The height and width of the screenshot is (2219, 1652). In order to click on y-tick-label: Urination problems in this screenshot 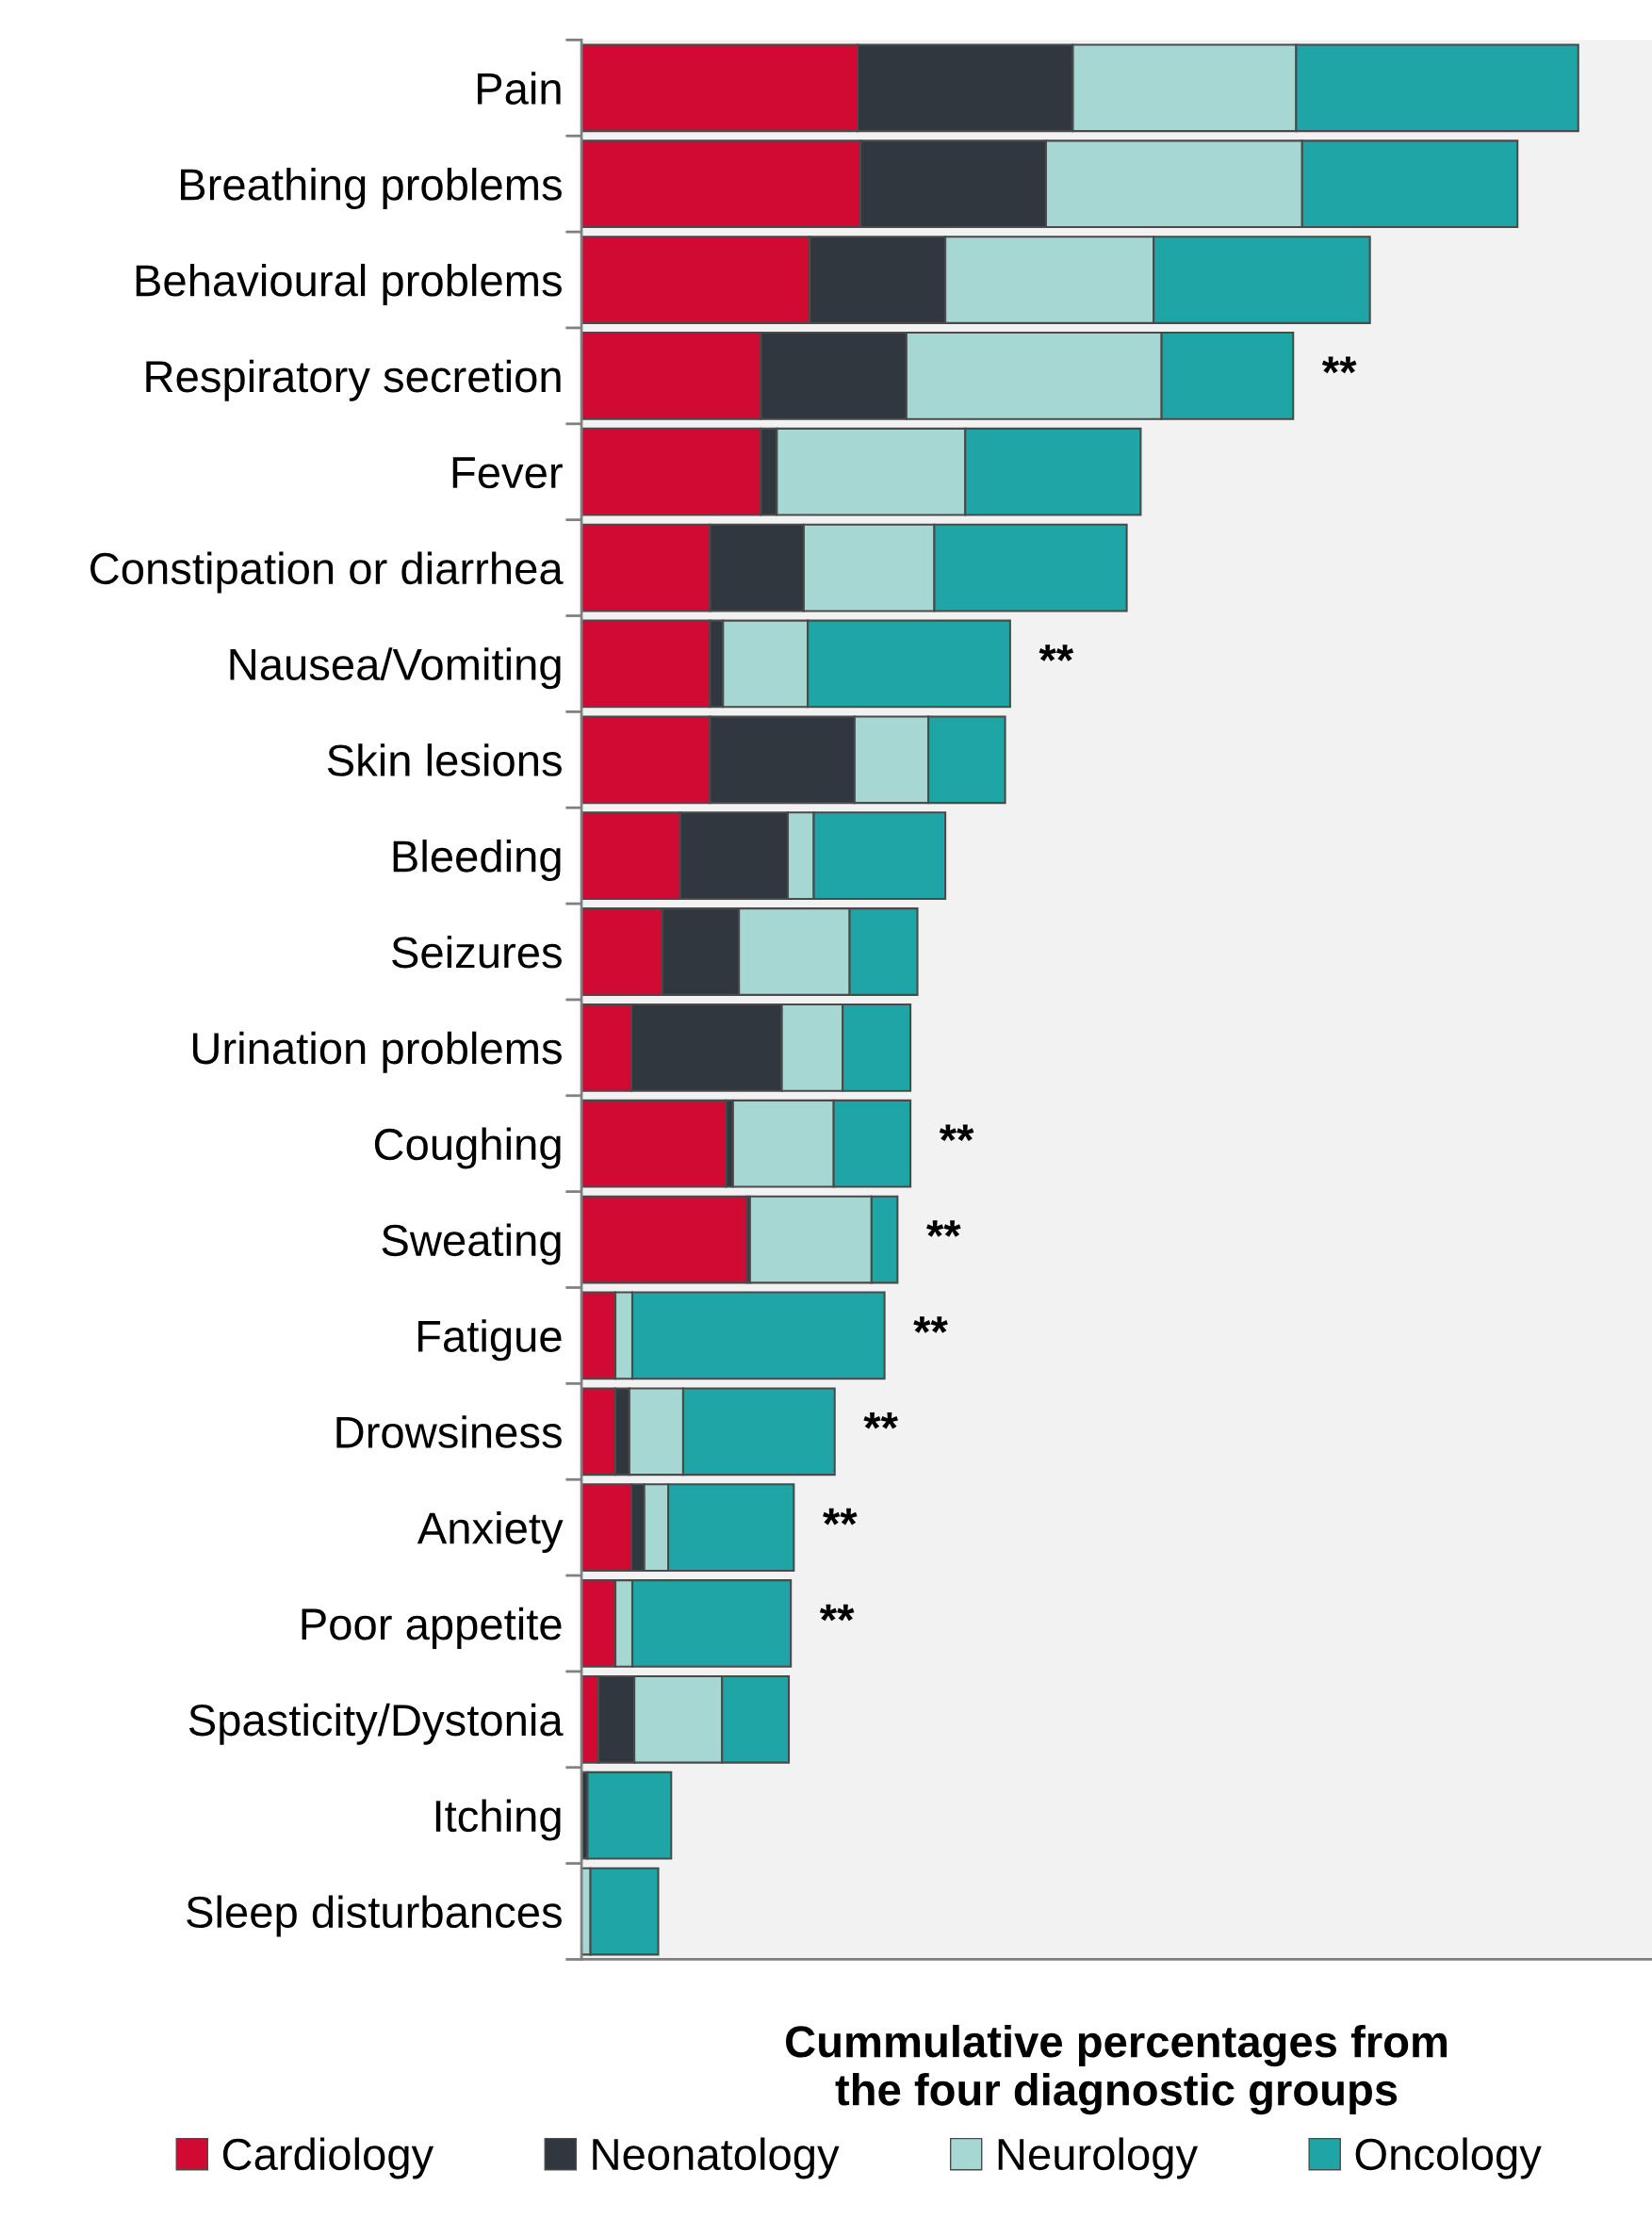, I will do `click(377, 1052)`.